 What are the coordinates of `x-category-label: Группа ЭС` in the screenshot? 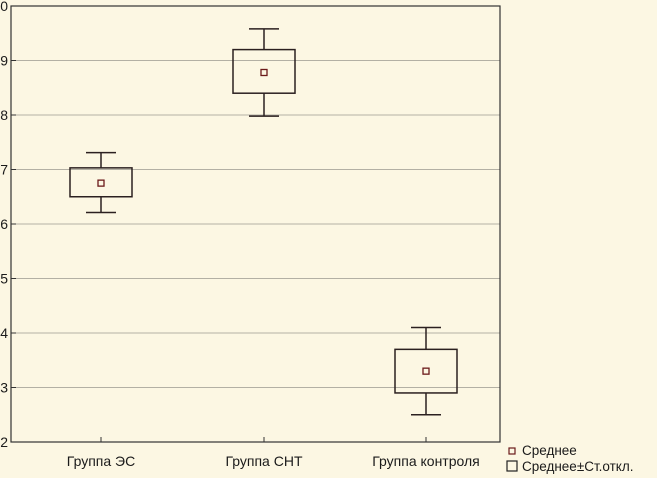 It's located at (101, 461).